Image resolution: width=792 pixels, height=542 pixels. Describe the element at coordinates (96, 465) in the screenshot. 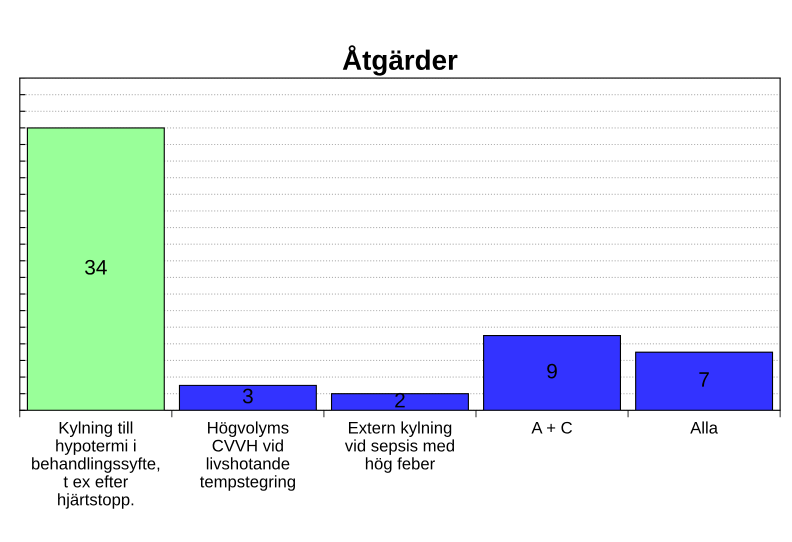

I see `x-tick-label: Kylning till hypotermi i behandlingssyfte, t ex efter hjärtstopp.` at that location.